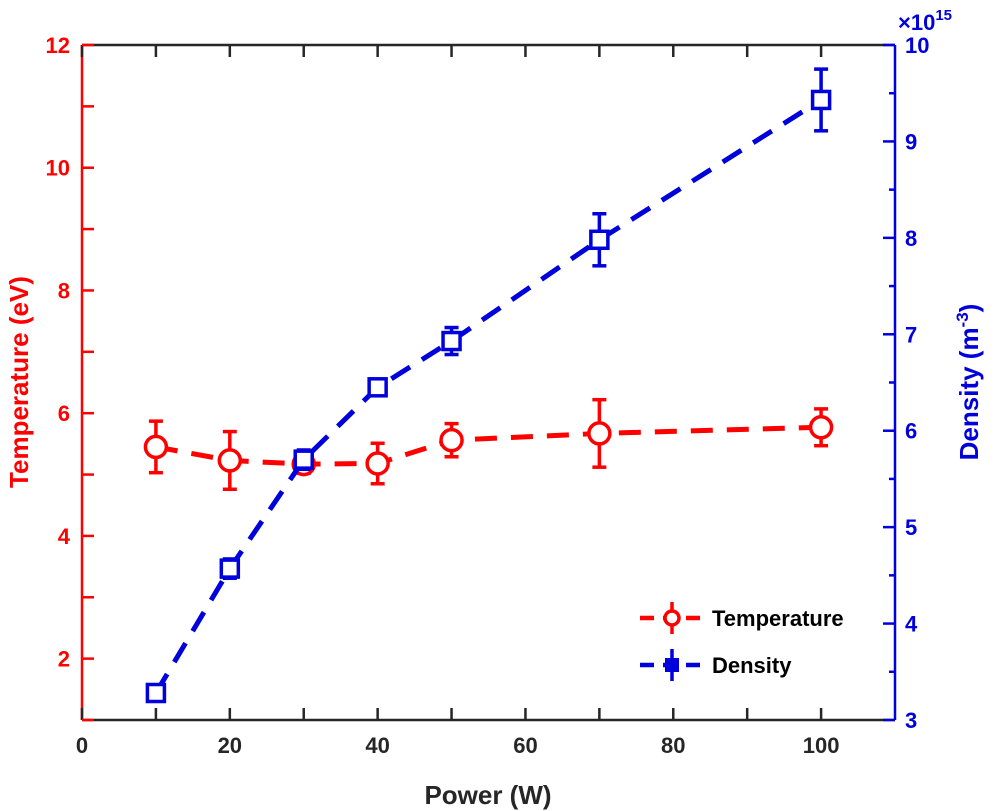  Describe the element at coordinates (525, 745) in the screenshot. I see `x-tick-label-60: 60` at that location.